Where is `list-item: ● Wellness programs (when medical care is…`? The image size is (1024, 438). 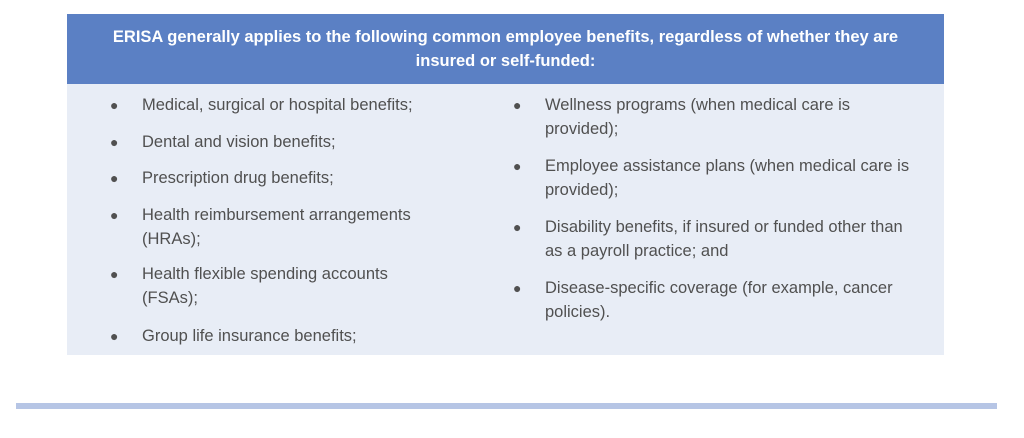
list-item: ● Wellness programs (when medical care is… is located at coordinates (701, 117).